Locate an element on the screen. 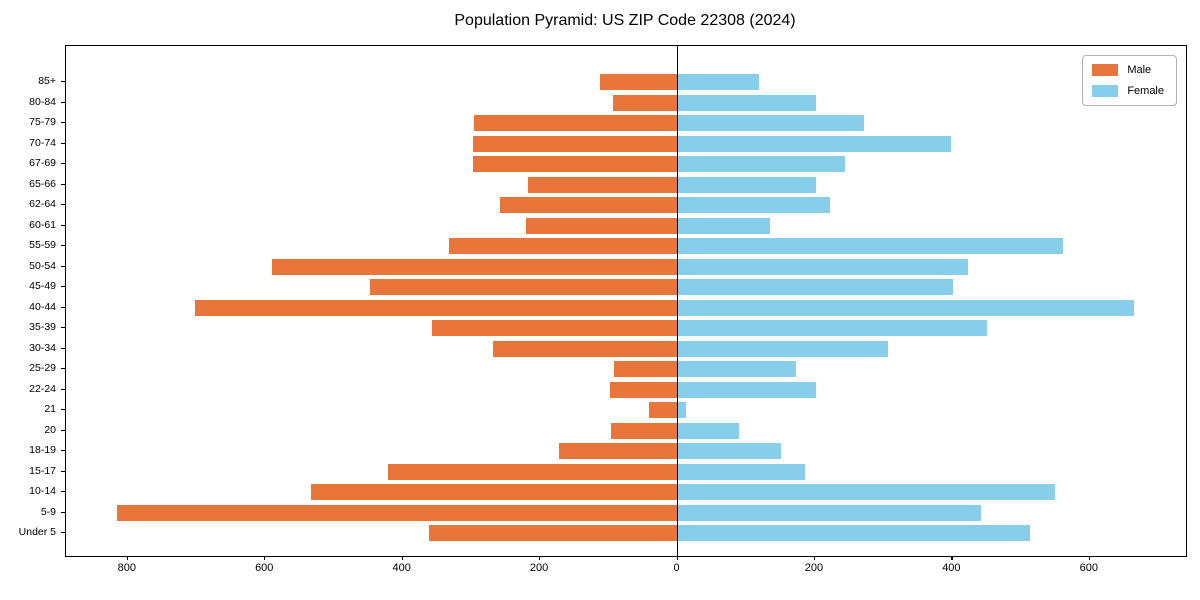 Image resolution: width=1200 pixels, height=600 pixels. y-tick-label-40-44: 40-44 is located at coordinates (42, 306).